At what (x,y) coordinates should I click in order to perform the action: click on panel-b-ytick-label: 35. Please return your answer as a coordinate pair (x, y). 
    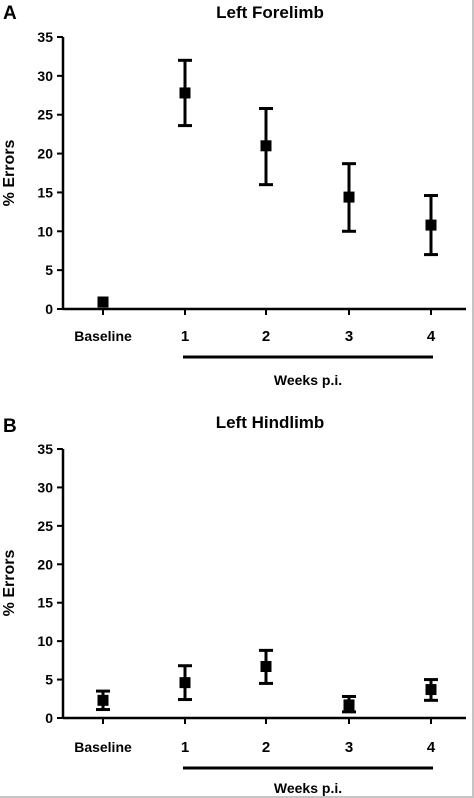
    Looking at the image, I should click on (45, 449).